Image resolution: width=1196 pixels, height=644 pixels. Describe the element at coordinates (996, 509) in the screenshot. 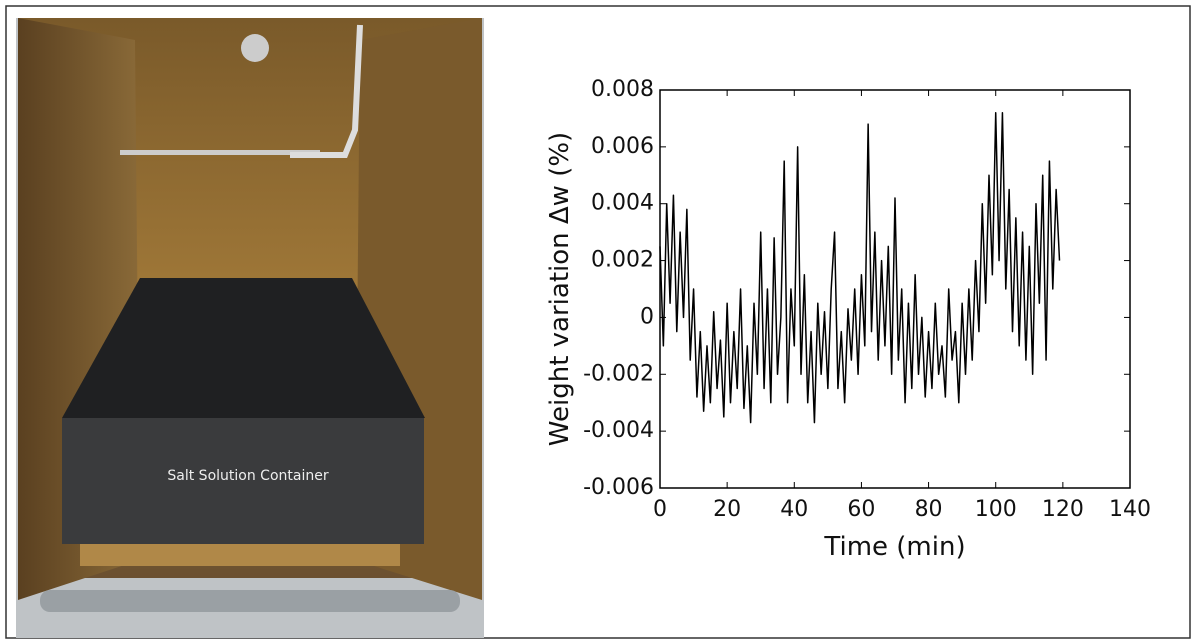

I see `x-tick-label: 100` at that location.